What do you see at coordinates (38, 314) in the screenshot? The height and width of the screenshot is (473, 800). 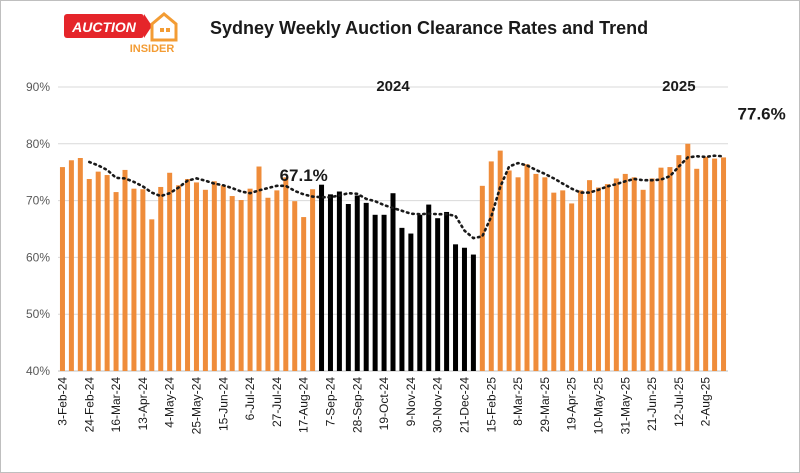 I see `y-tick-label: 50%` at bounding box center [38, 314].